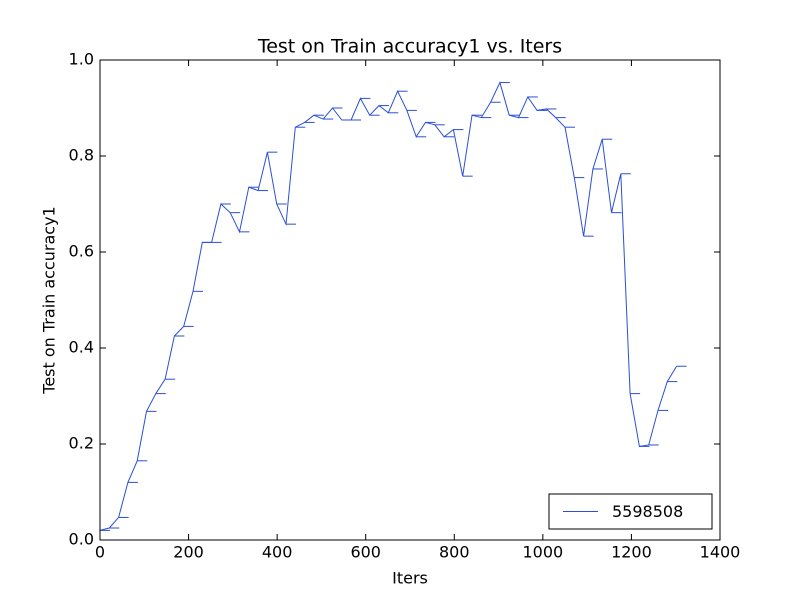  Describe the element at coordinates (81, 347) in the screenshot. I see `y-tick-label: 0.4` at that location.